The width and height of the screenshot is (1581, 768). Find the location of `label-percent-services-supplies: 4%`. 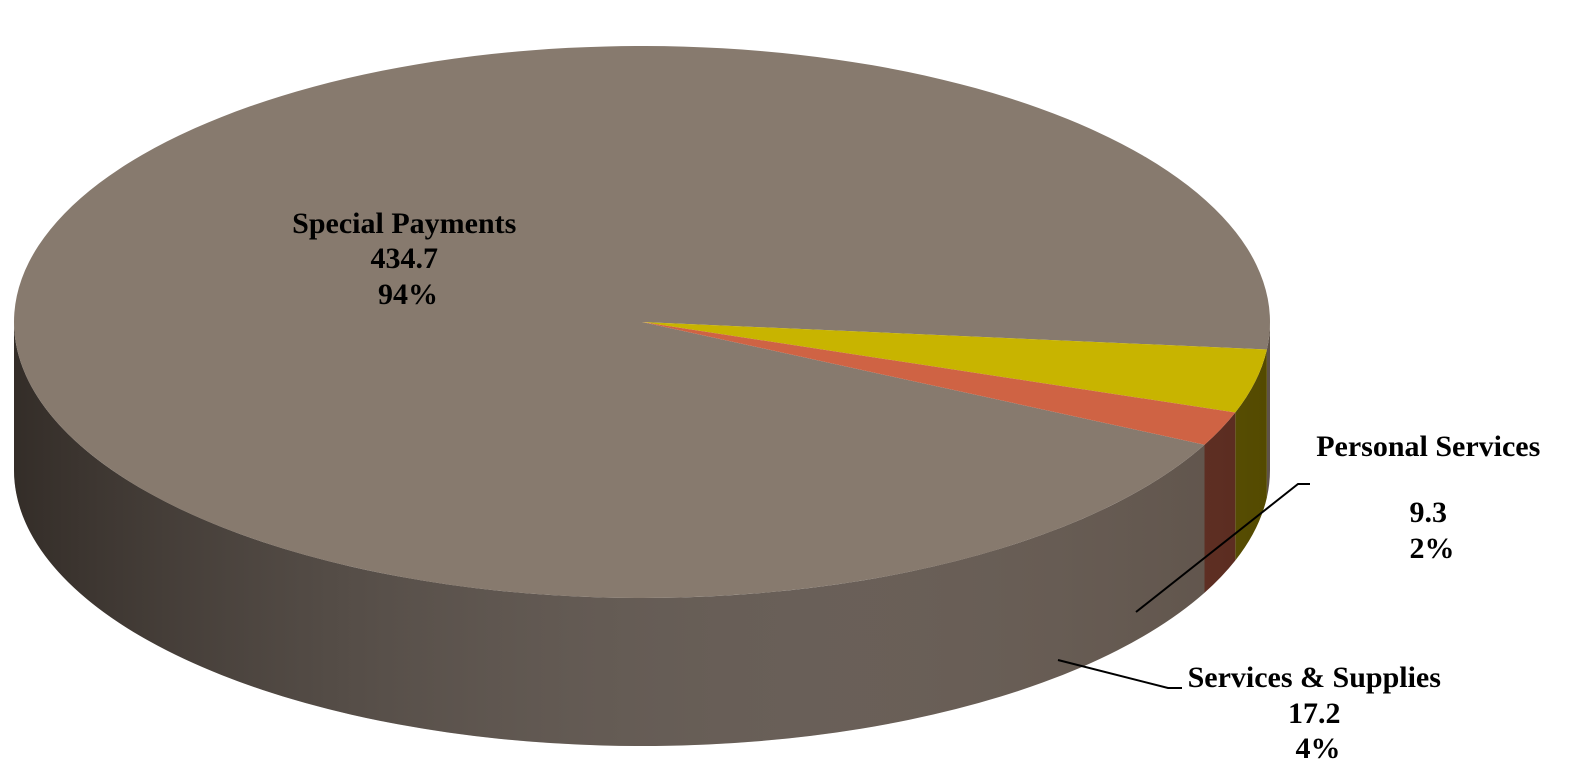

label-percent-services-supplies: 4% is located at coordinates (1318, 748).